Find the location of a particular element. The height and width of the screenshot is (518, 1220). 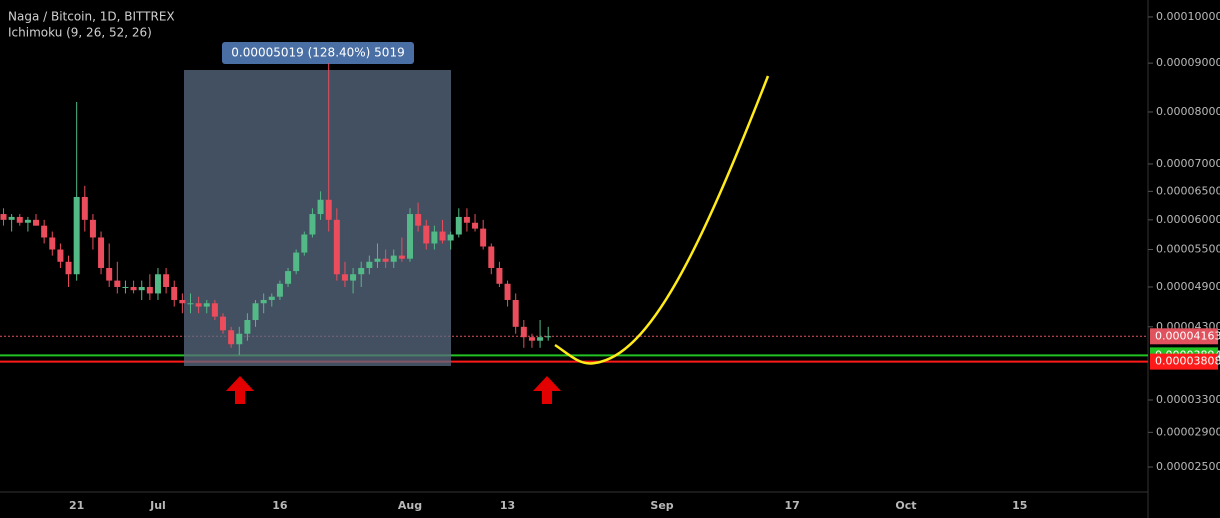

measure-label-bg is located at coordinates (318, 53).